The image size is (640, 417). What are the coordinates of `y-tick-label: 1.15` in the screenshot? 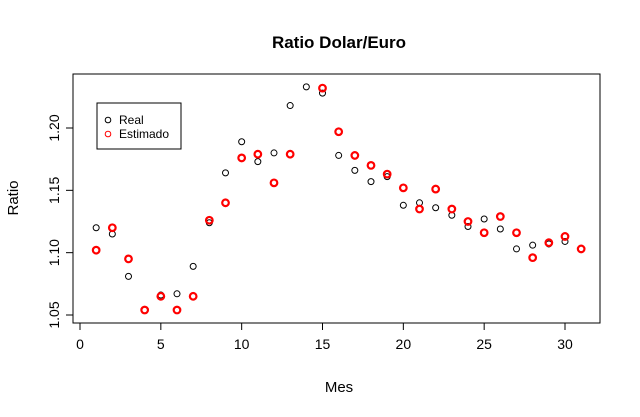 It's located at (54, 189).